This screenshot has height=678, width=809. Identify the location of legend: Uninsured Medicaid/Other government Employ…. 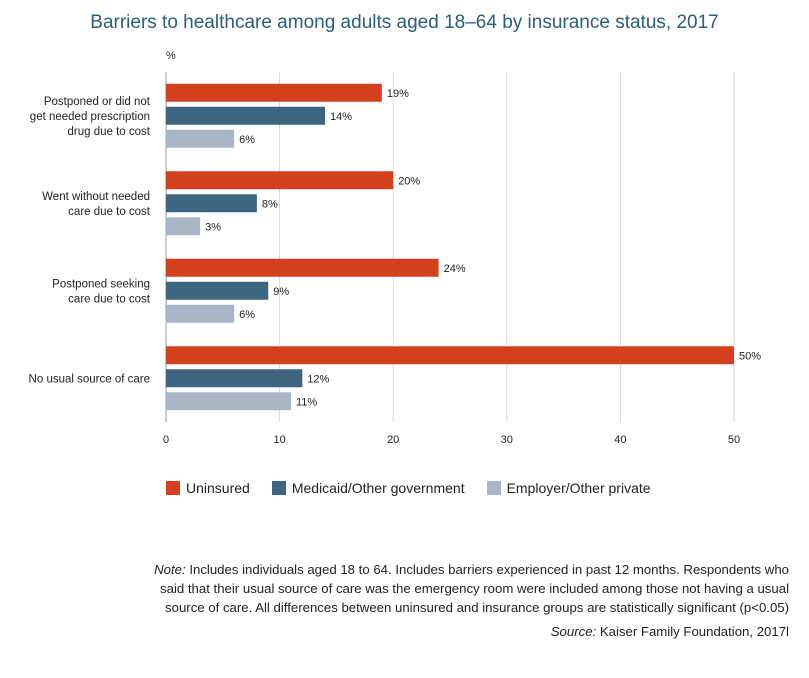
(408, 488).